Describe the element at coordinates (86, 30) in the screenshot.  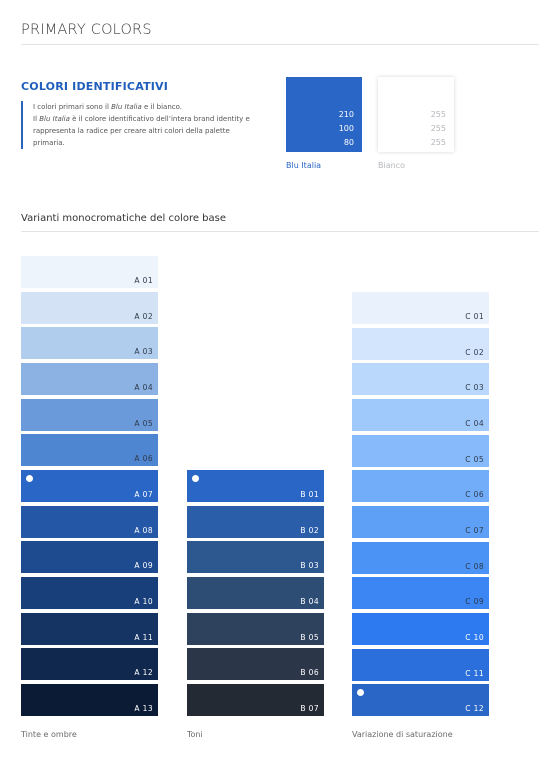
I see `page-title: PRIMARY COLORS` at that location.